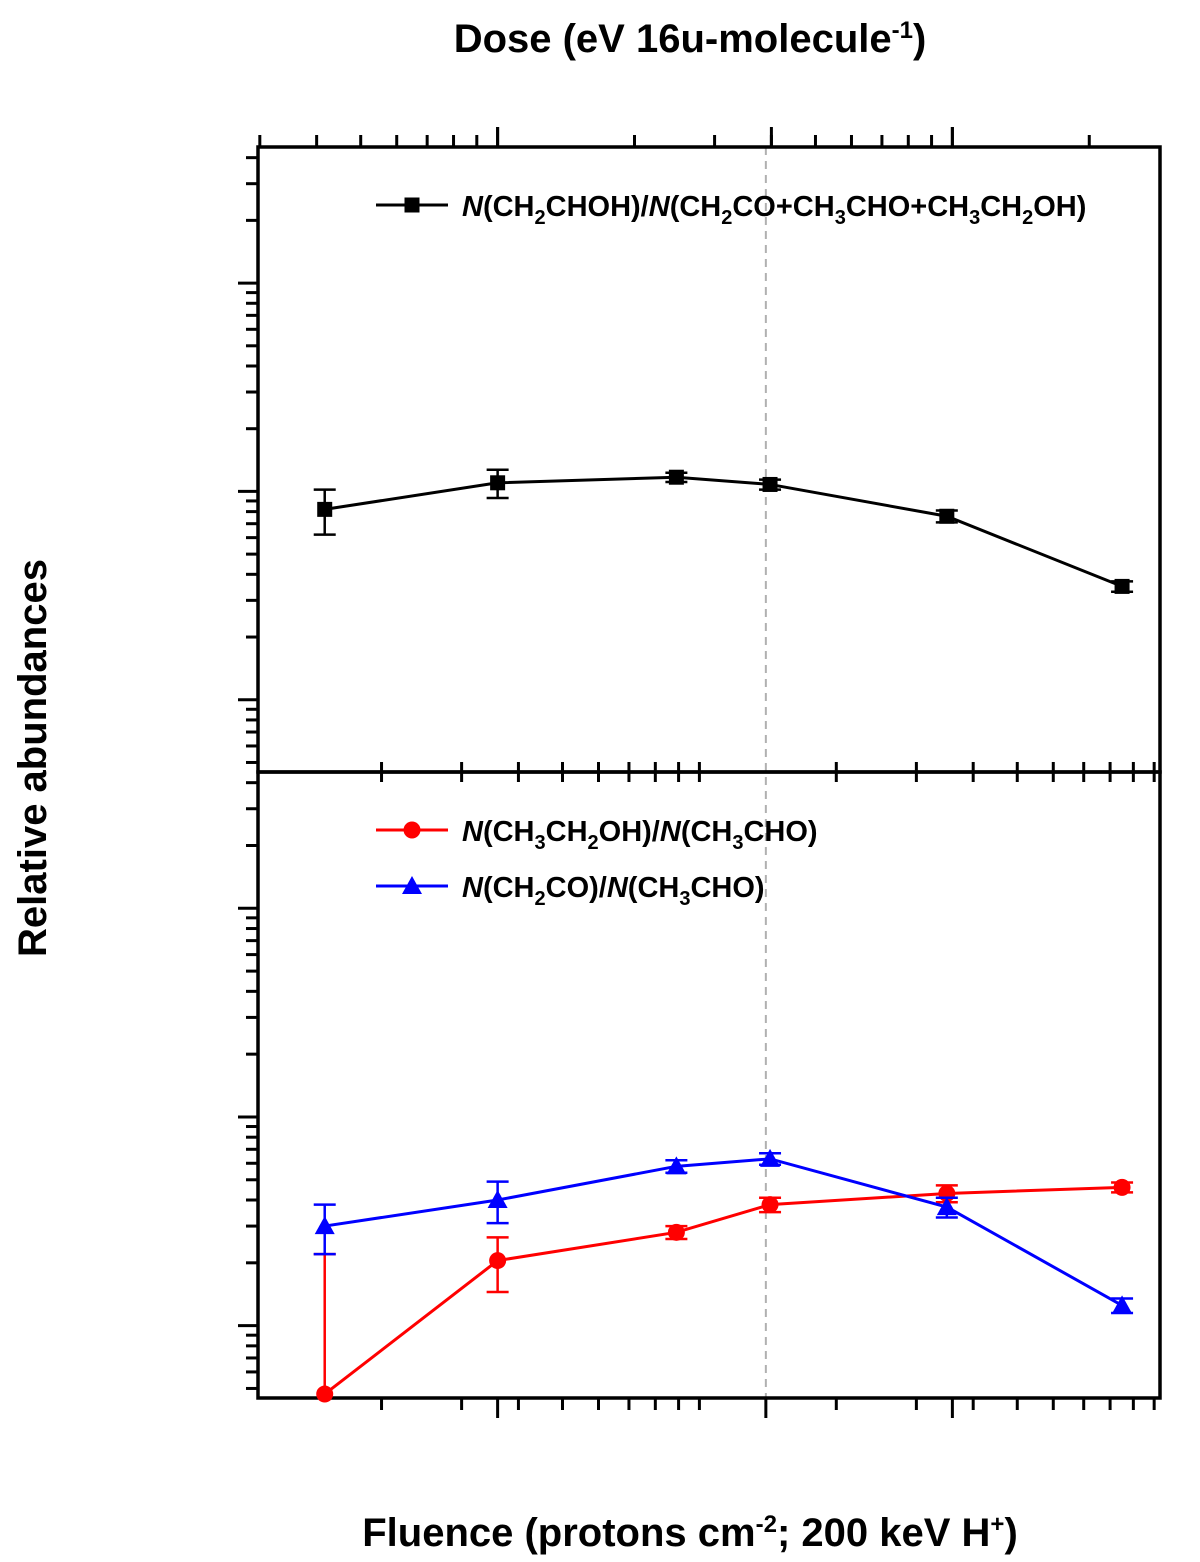 The image size is (1200, 1562). I want to click on legend-marker-triangle, so click(412, 885).